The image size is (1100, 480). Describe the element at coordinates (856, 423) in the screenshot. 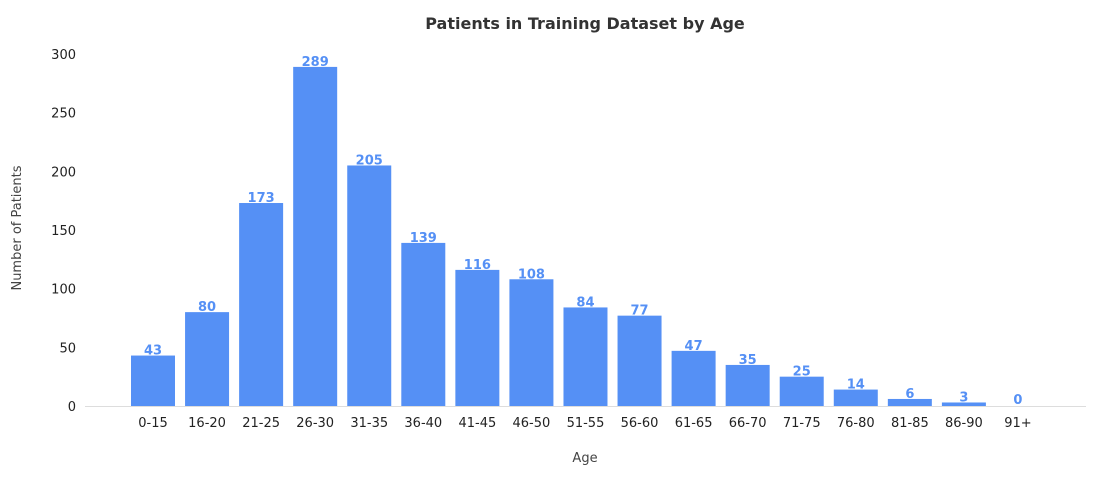

I see `x-tick-label: 76-80` at that location.